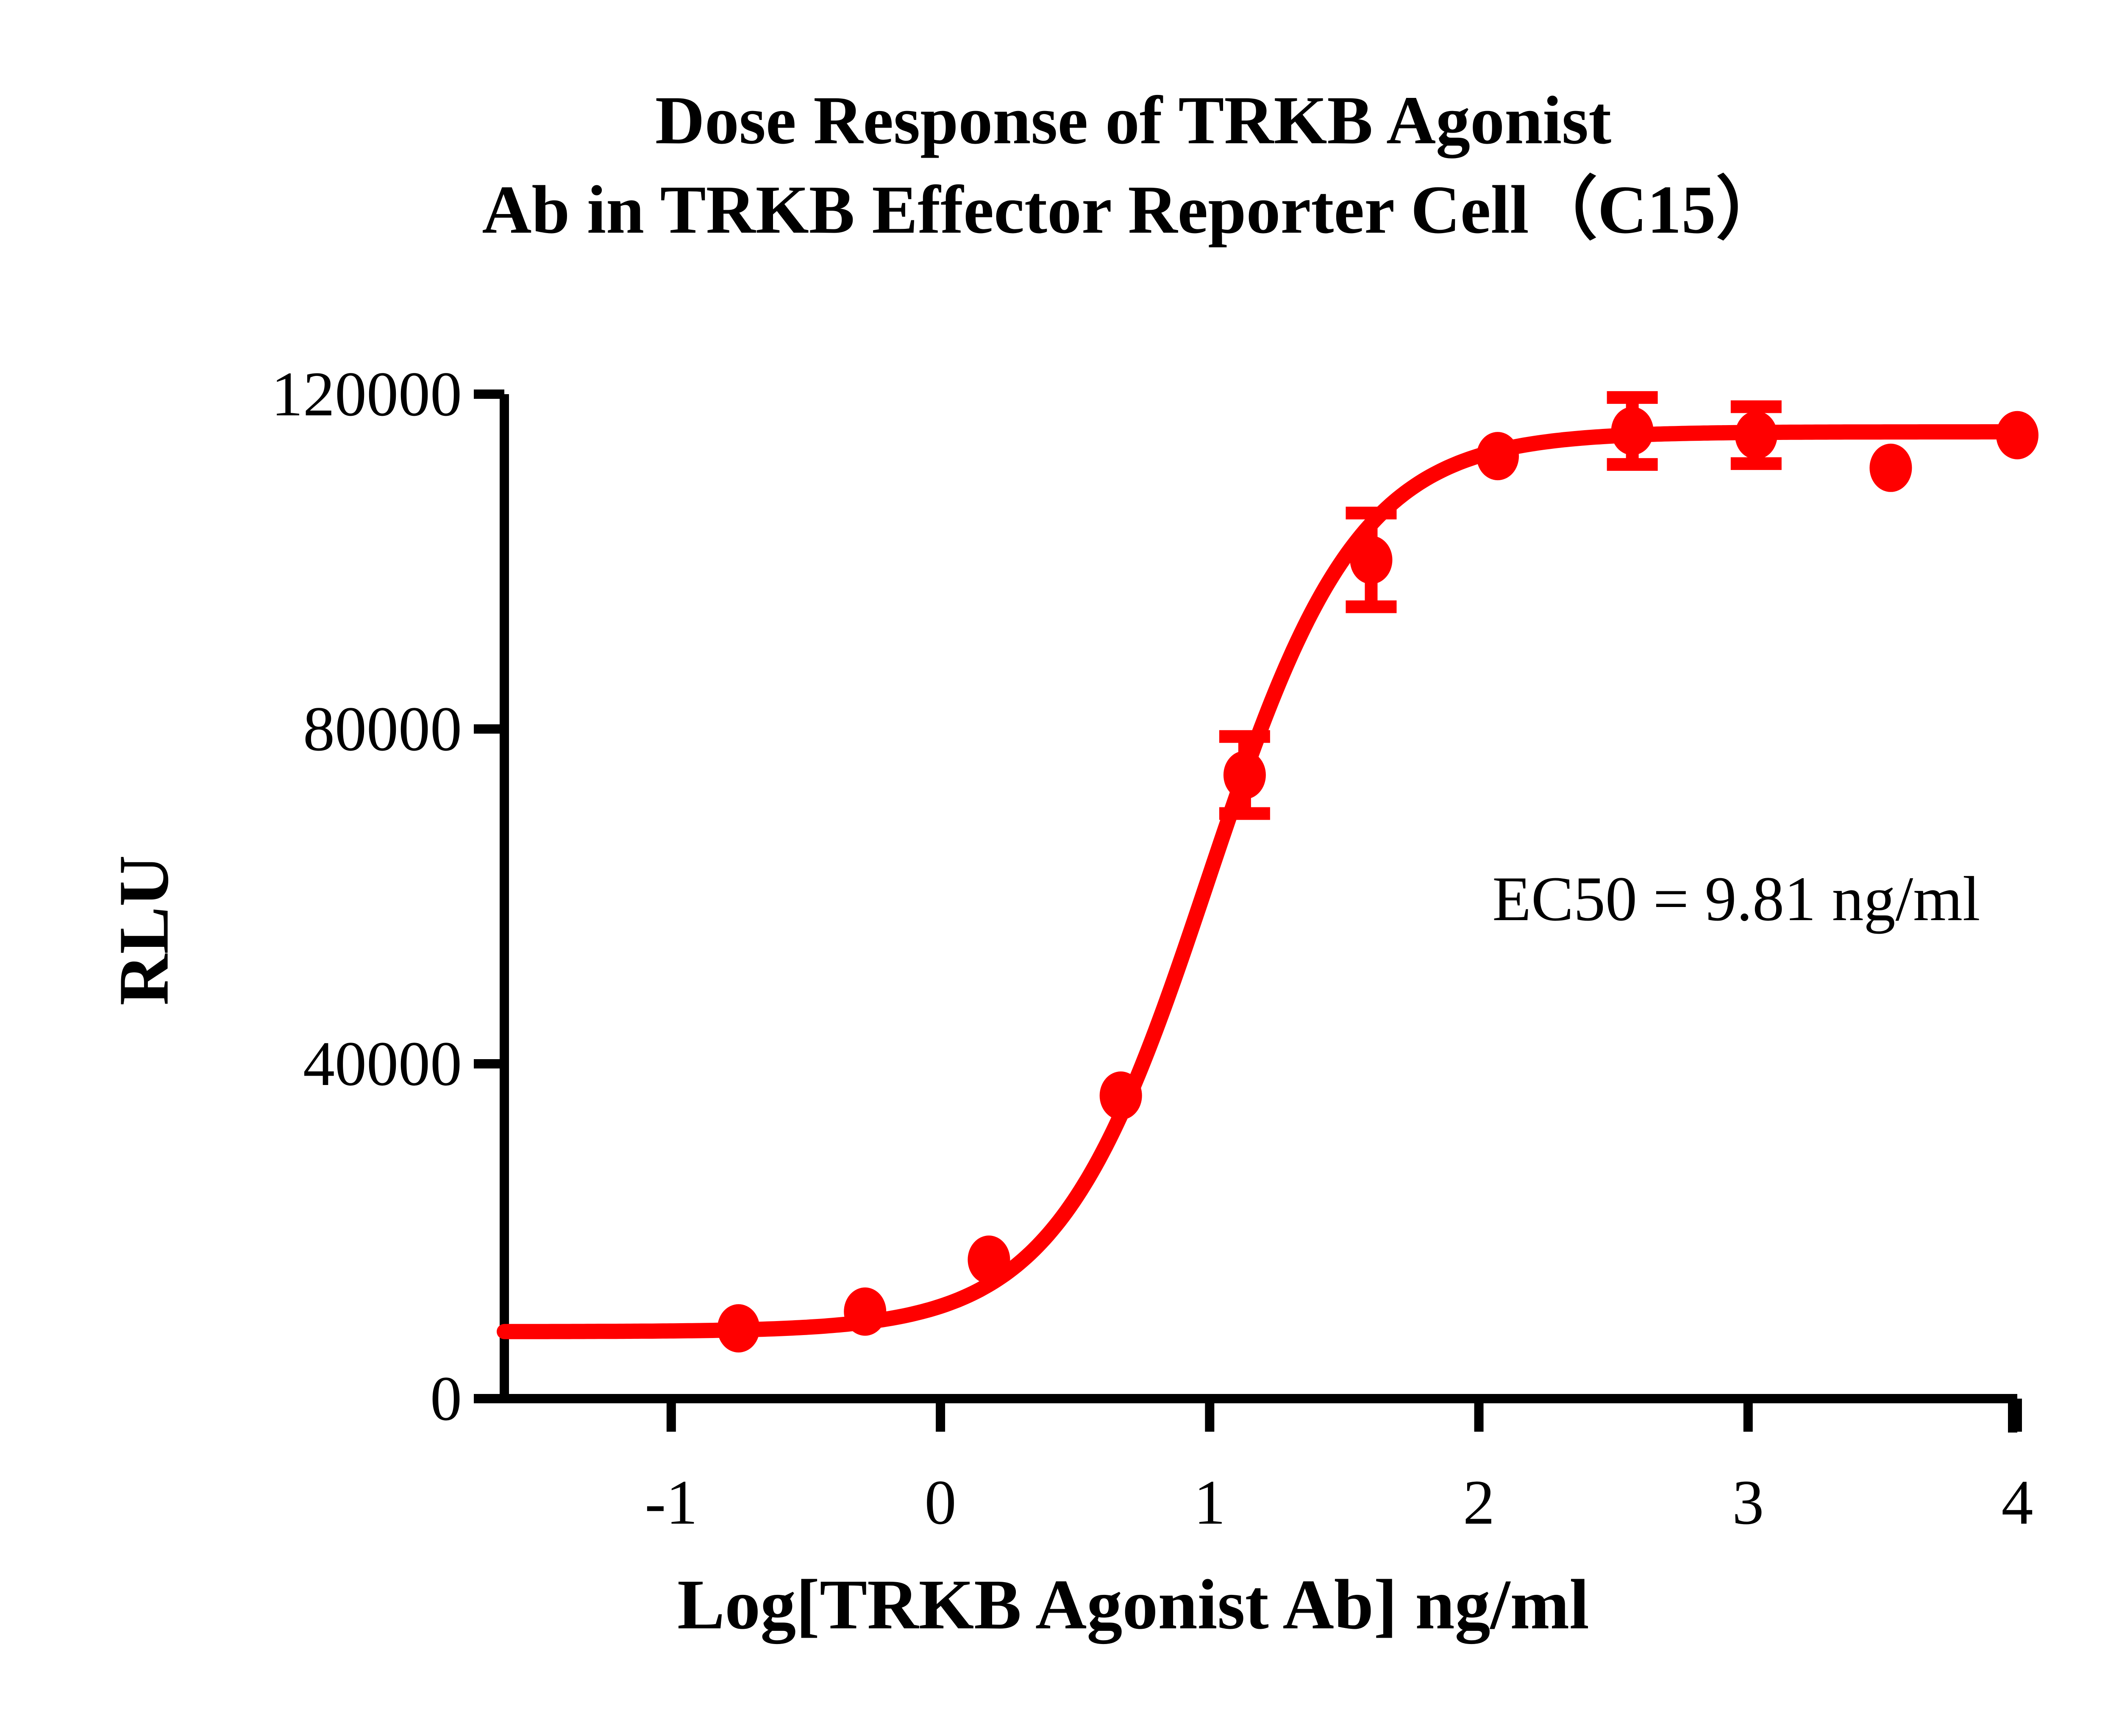 The width and height of the screenshot is (2119, 1736). What do you see at coordinates (1736, 899) in the screenshot?
I see `ec50-annotation: EC50 = 9.81 ng/ml` at bounding box center [1736, 899].